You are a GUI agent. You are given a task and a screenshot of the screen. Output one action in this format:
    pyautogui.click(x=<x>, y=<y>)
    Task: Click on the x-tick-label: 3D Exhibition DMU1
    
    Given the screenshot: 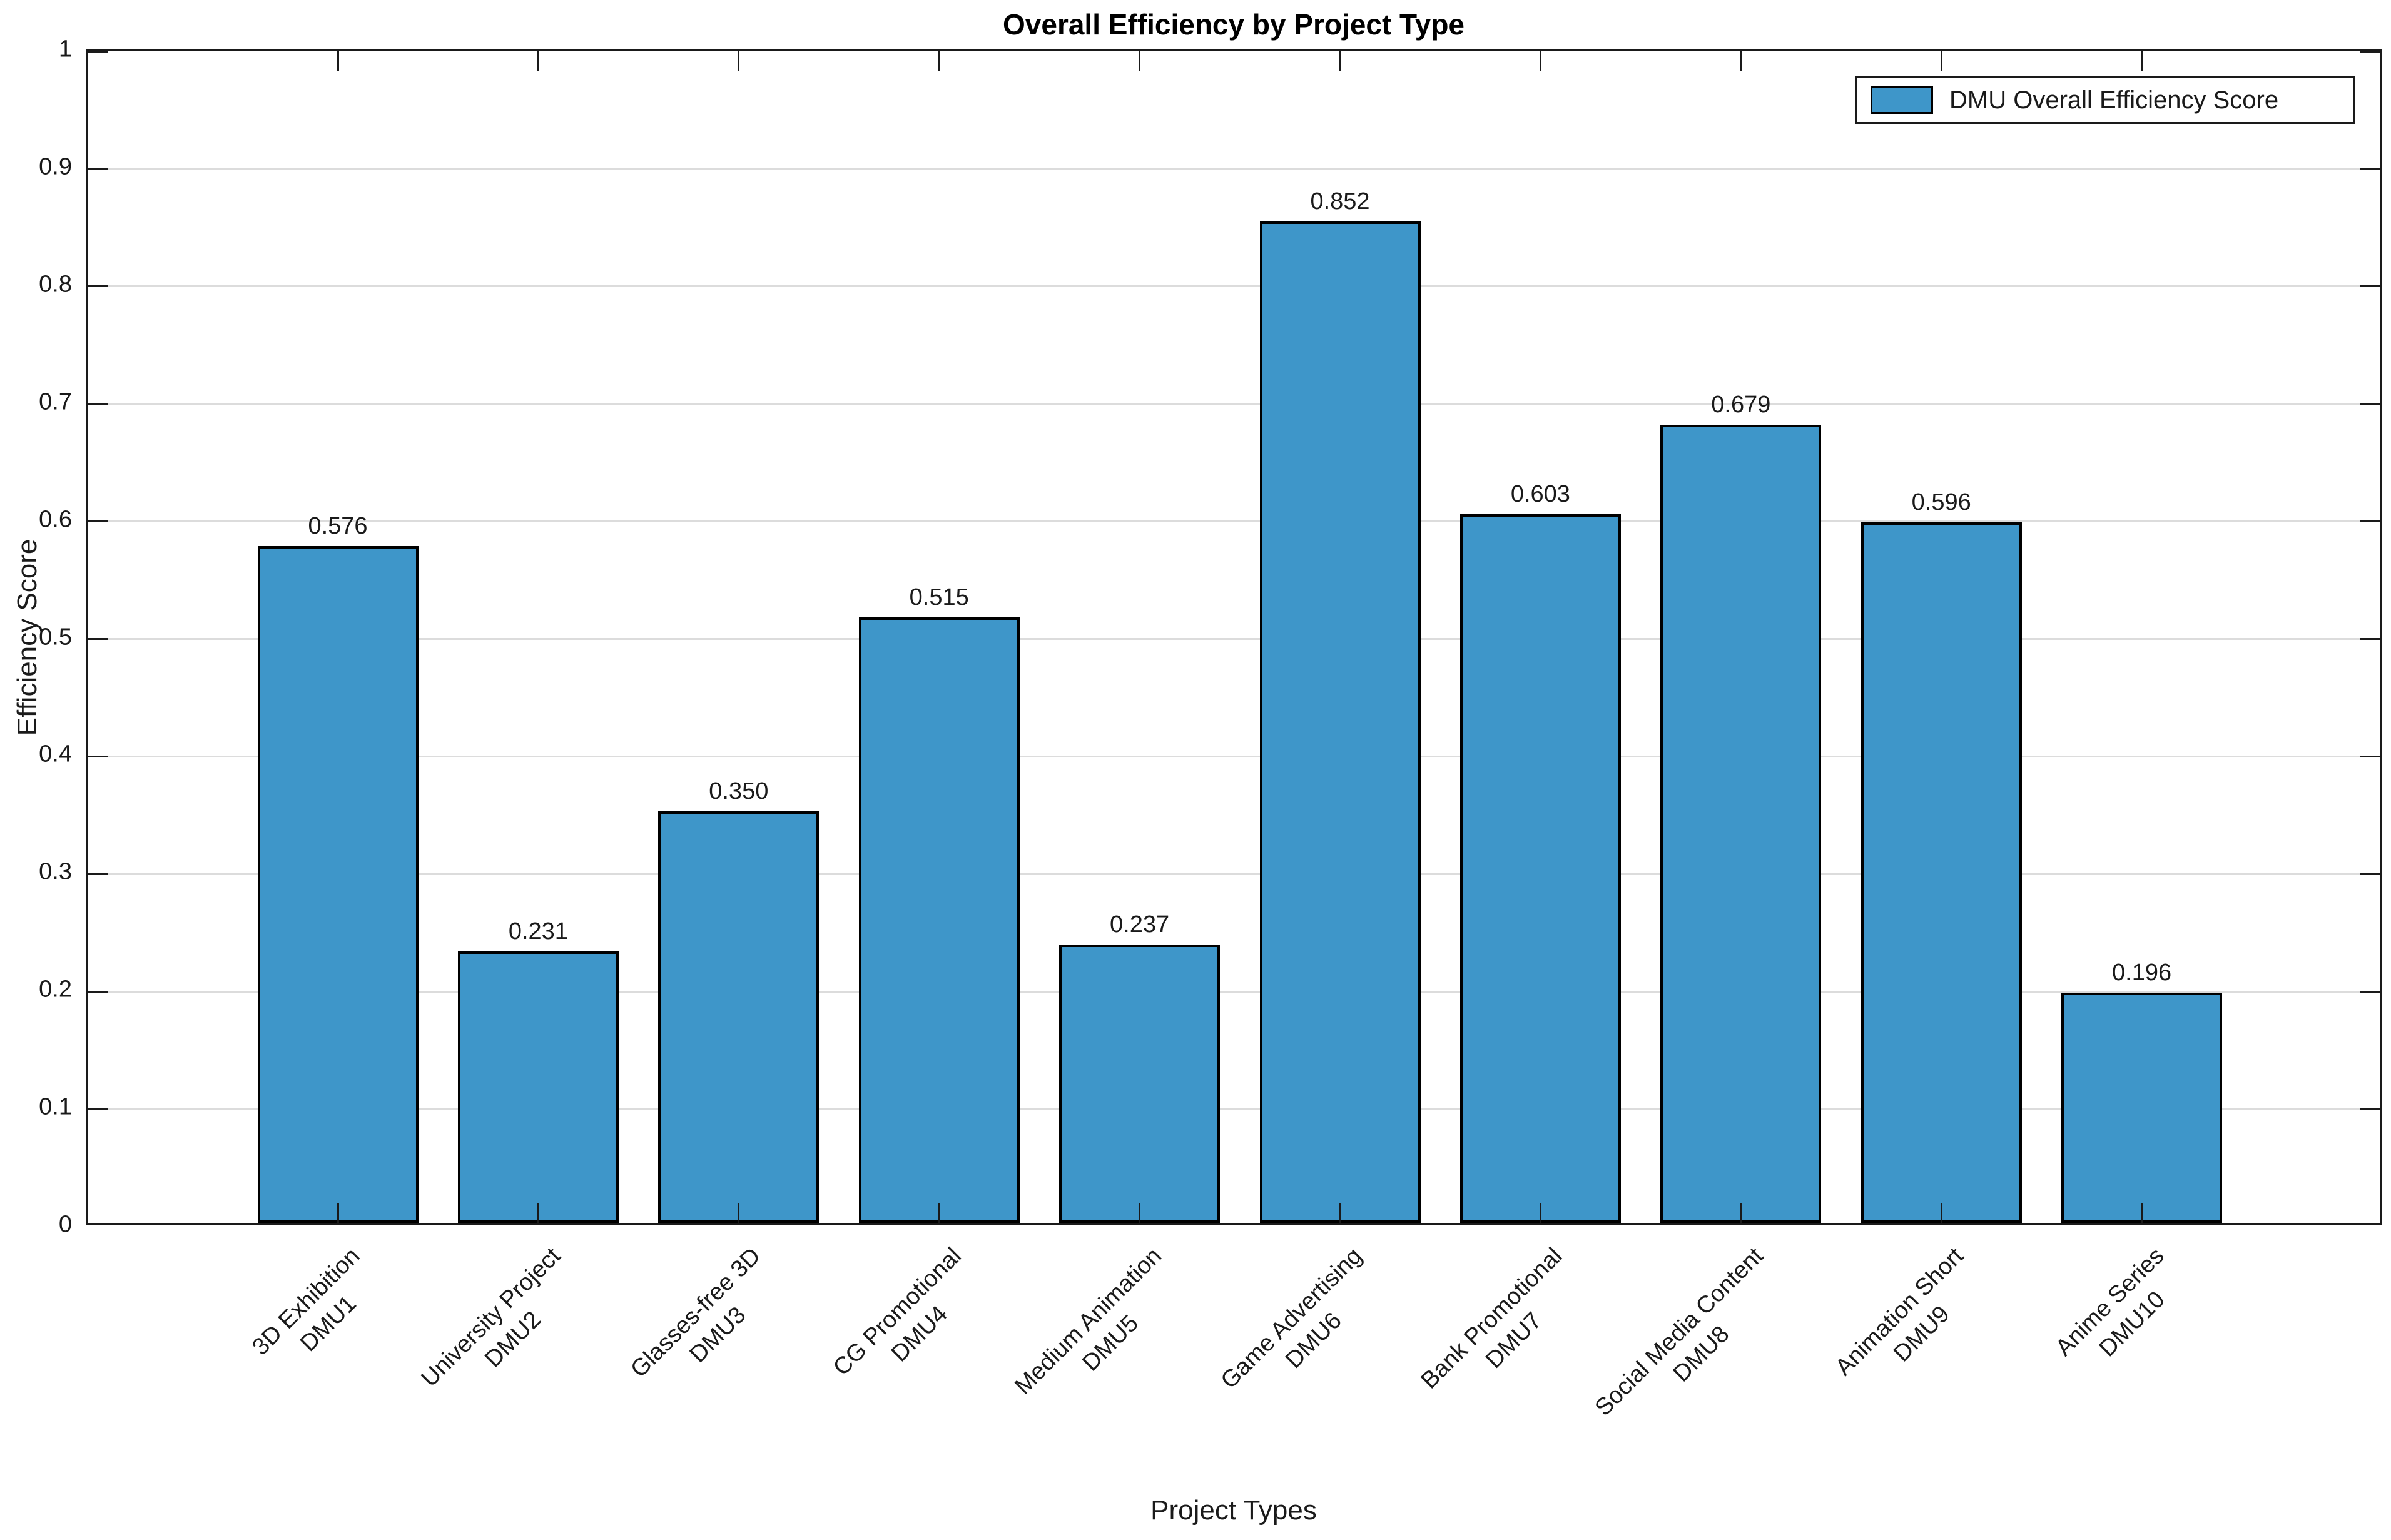 What is the action you would take?
    pyautogui.click(x=306, y=1301)
    